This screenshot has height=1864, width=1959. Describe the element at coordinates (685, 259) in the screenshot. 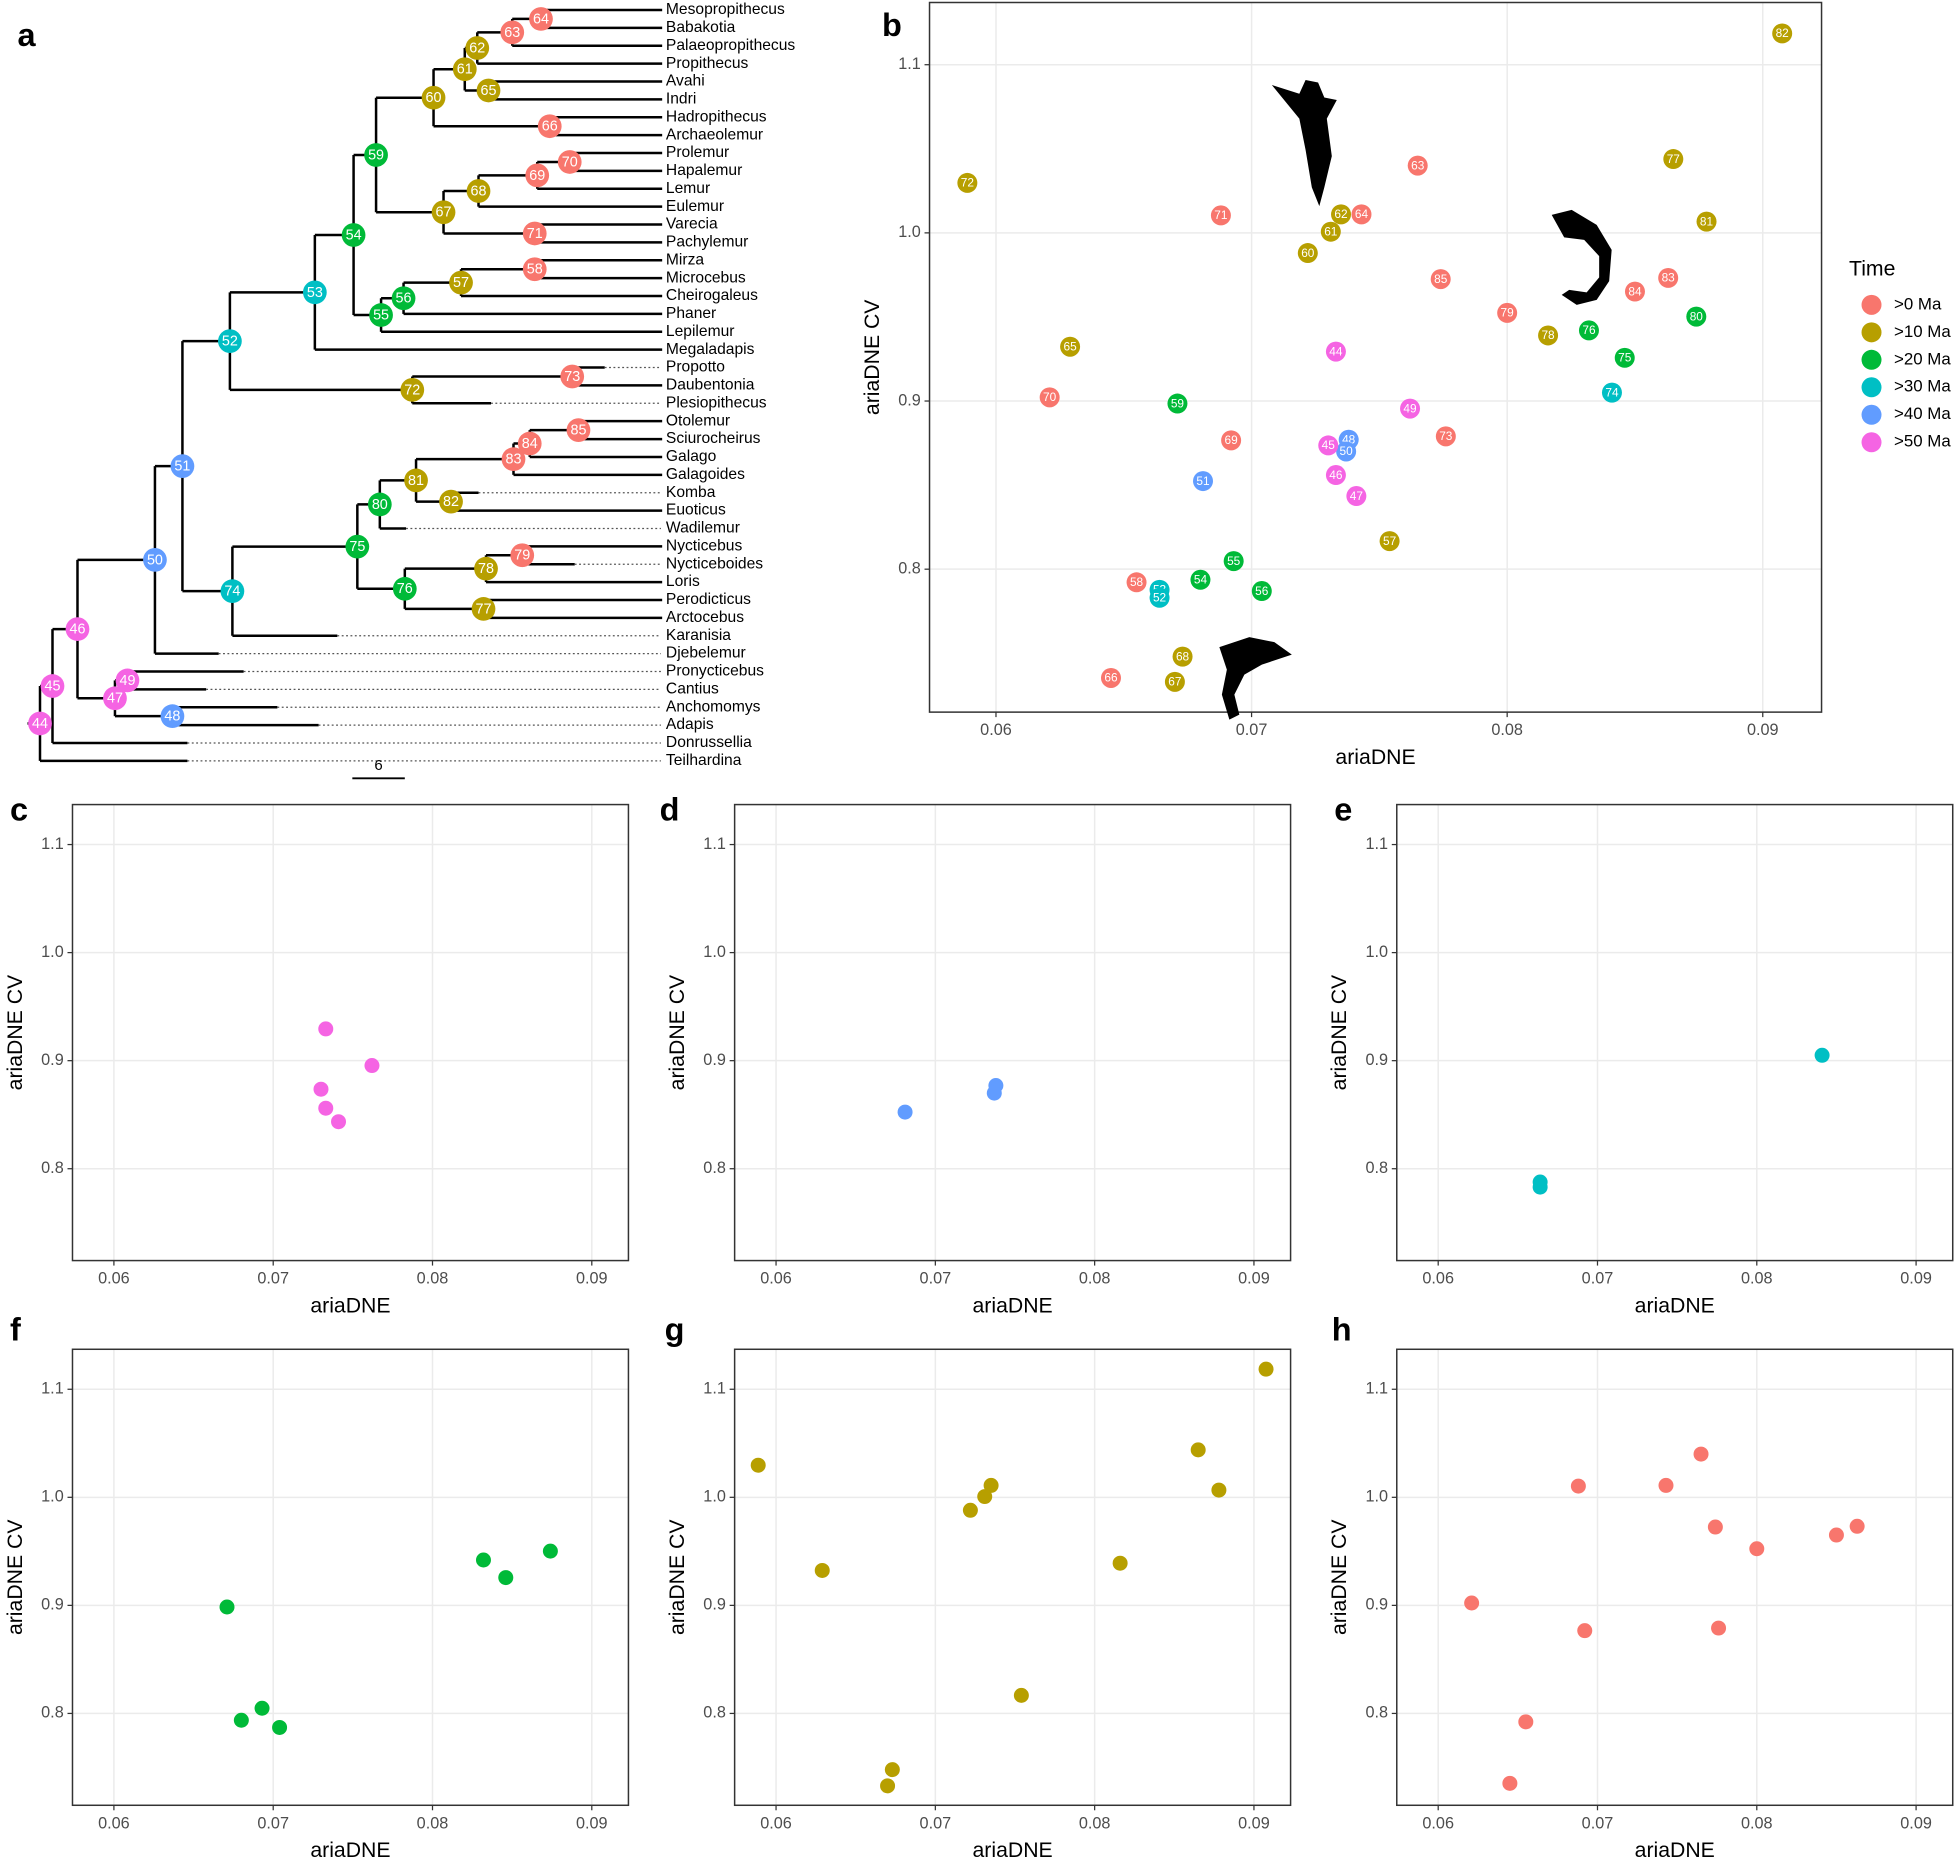

I see `taxon-label: Mirza` at that location.